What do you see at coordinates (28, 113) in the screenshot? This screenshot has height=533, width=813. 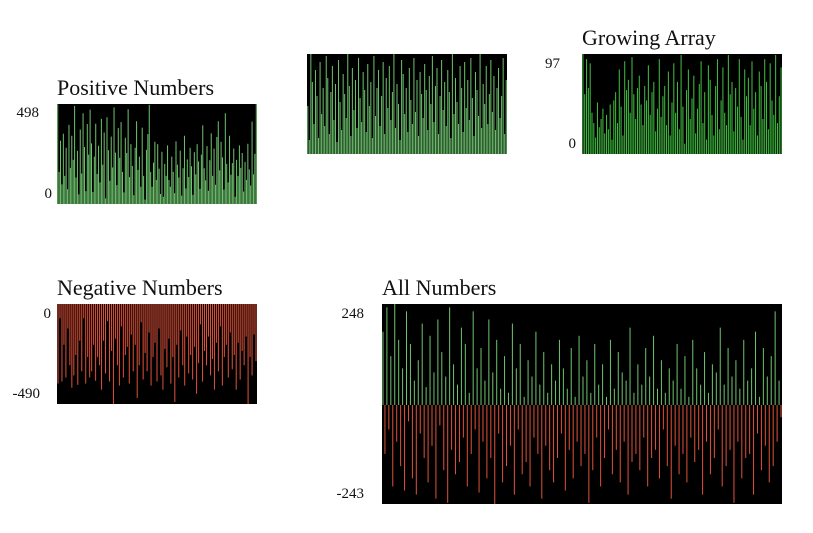 I see `positive-ymax-label: 498` at bounding box center [28, 113].